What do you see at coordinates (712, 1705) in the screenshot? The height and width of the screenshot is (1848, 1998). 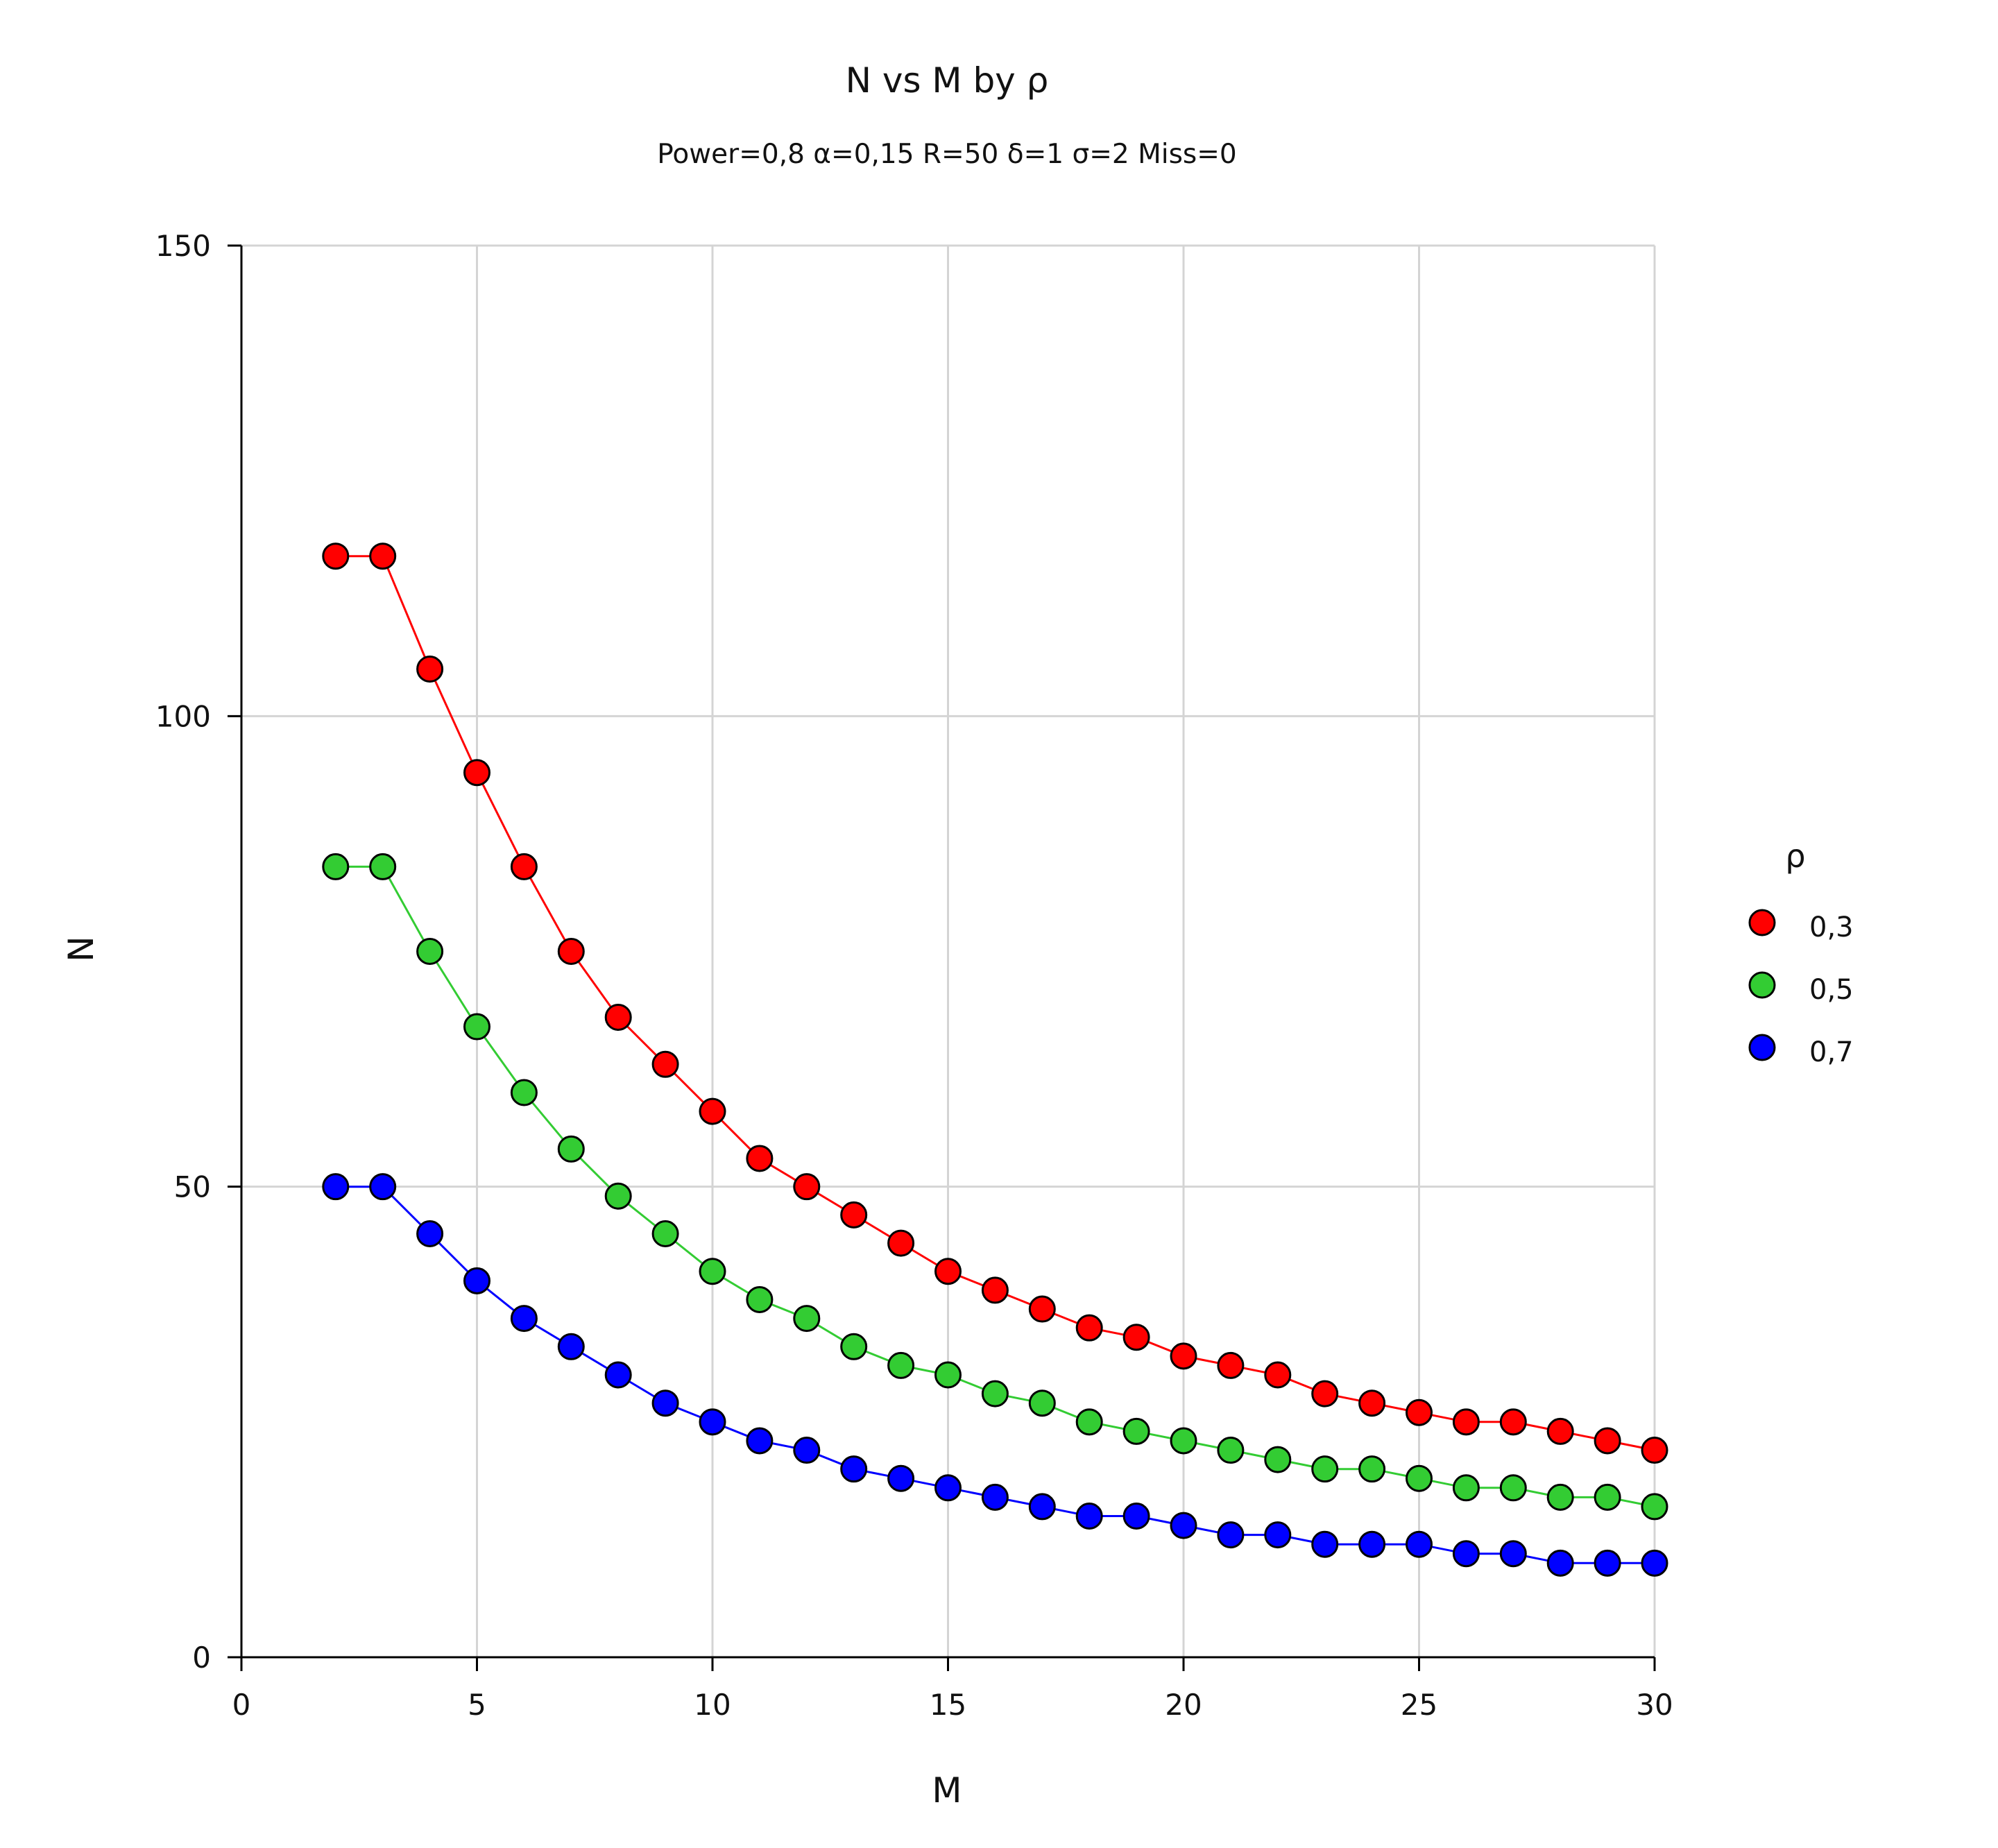 I see `x-tick-label: 10` at bounding box center [712, 1705].